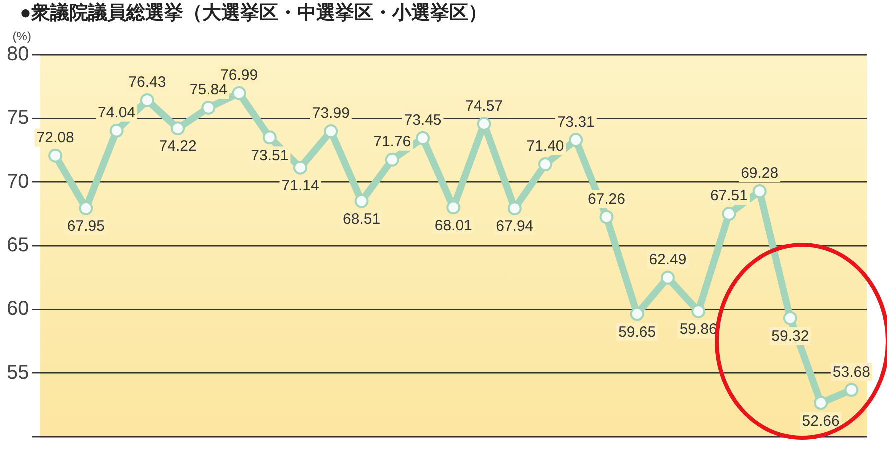 This screenshot has height=452, width=887. Describe the element at coordinates (484, 106) in the screenshot. I see `text: 74.57` at that location.